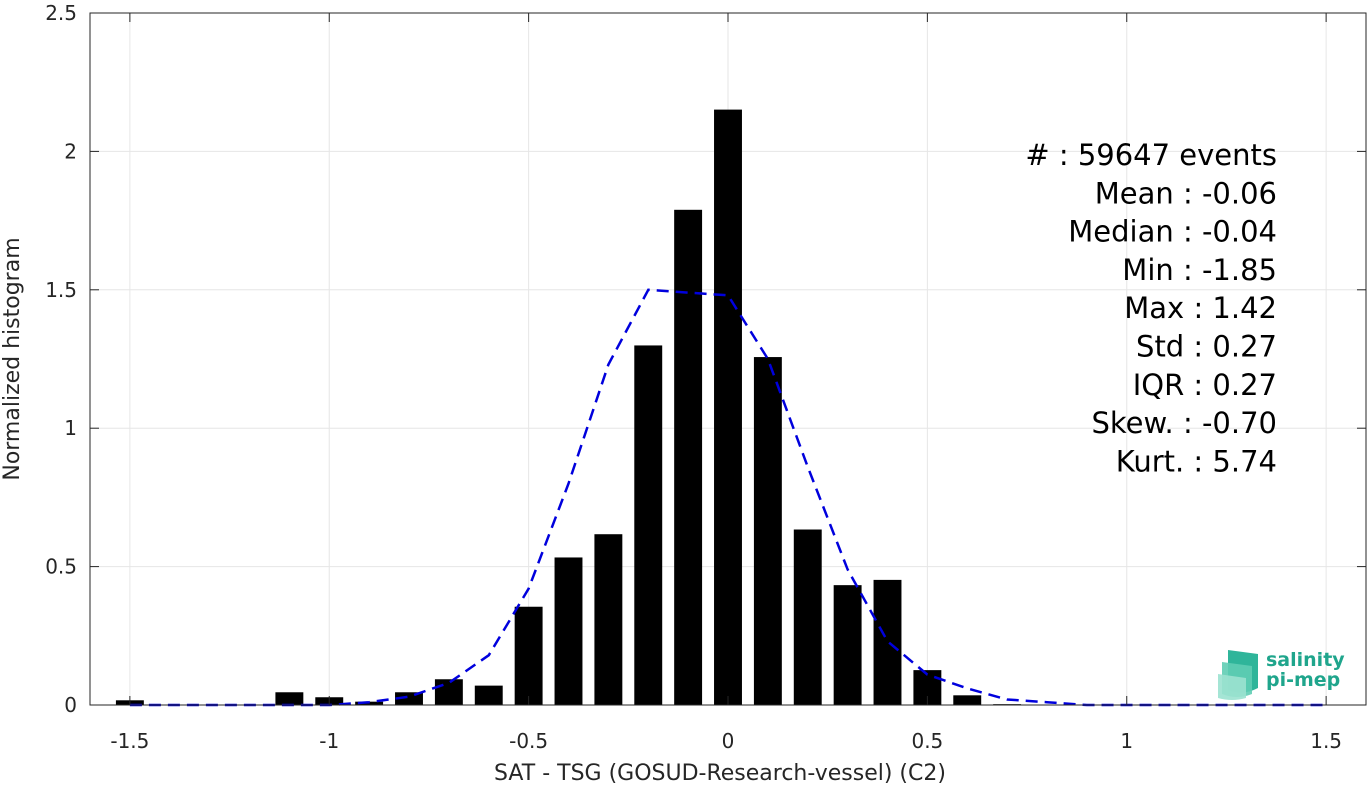 This screenshot has height=785, width=1367. What do you see at coordinates (720, 773) in the screenshot?
I see `x-axis-label: SAT - TSG (GOSUD-Research-vessel) (C2)` at bounding box center [720, 773].